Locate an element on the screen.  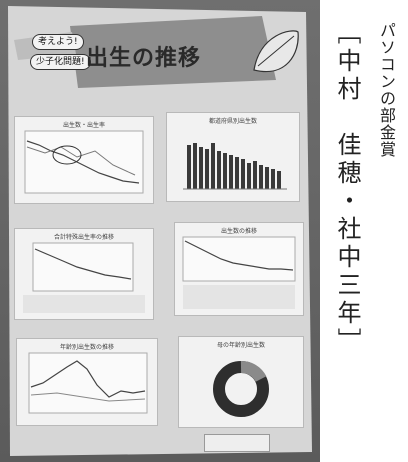
chart-card-5-plot is located at coordinates (88, 383).